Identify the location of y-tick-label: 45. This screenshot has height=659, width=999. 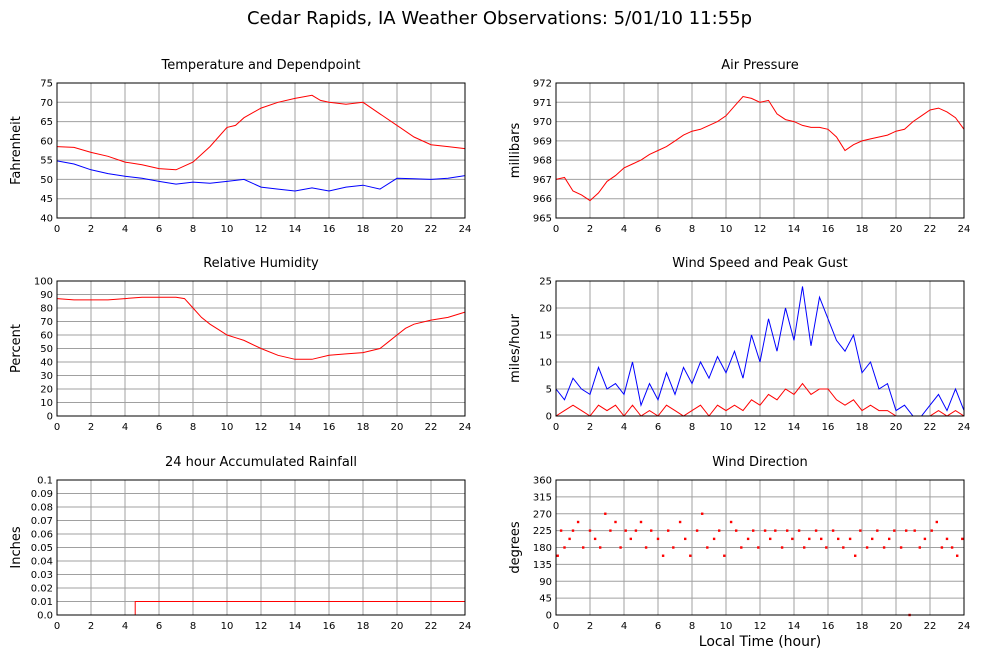
(46, 199).